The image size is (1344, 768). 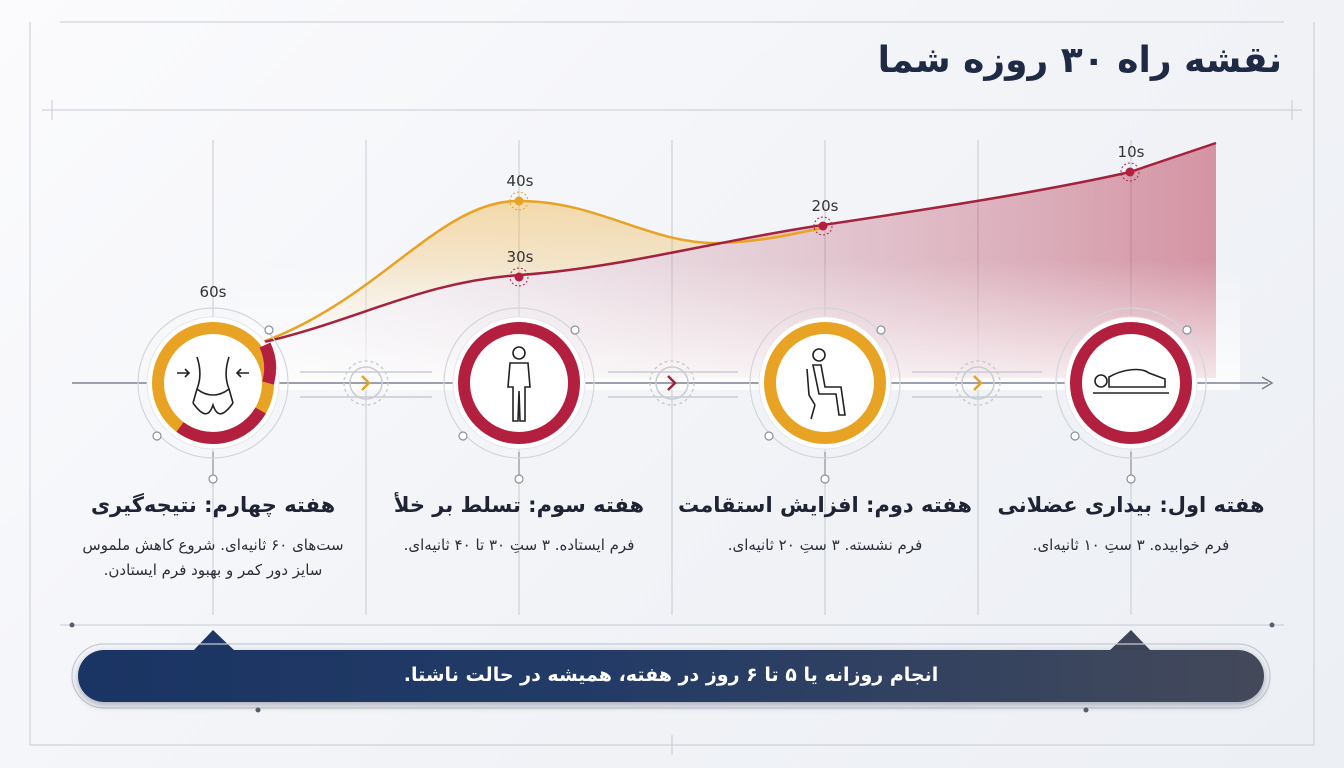 I want to click on seated-figure-icon, so click(x=826, y=384).